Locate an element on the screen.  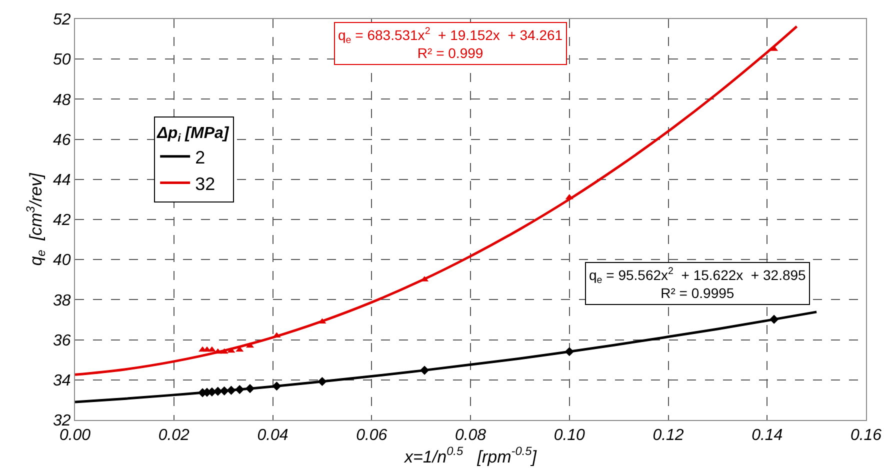
y-tick-label: 50 is located at coordinates (62, 60).